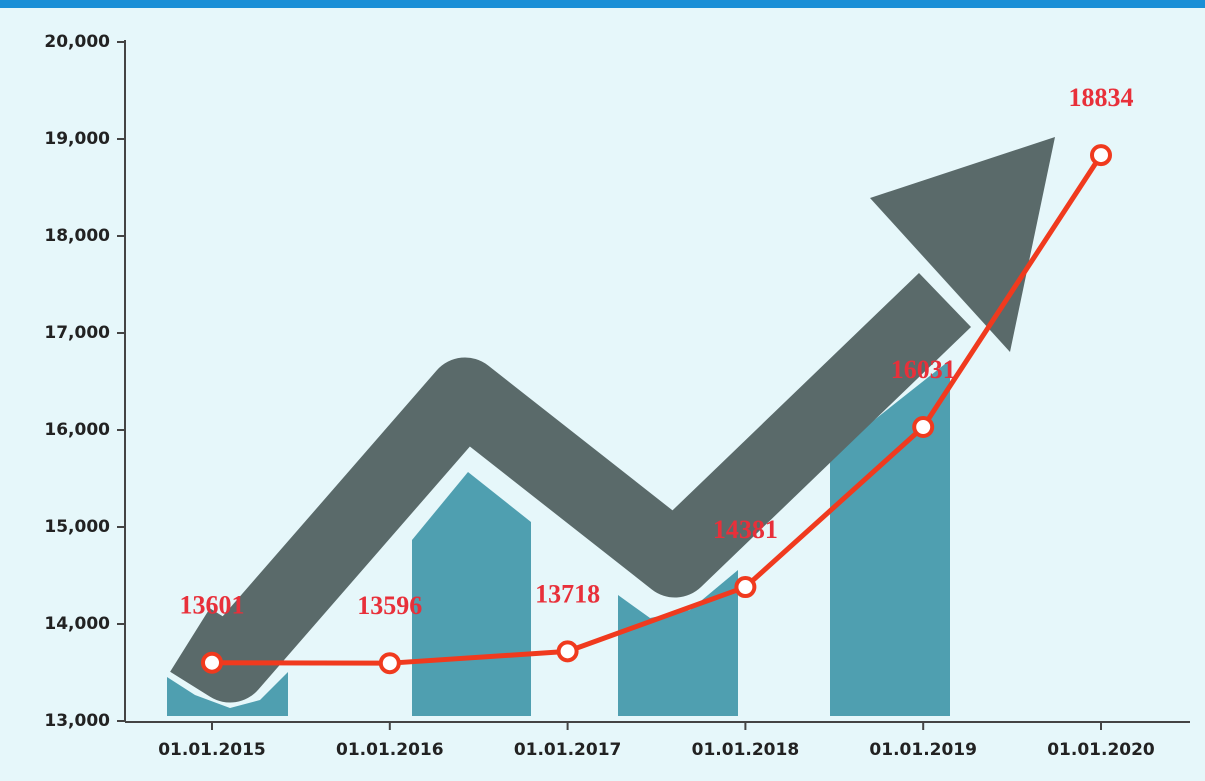  Describe the element at coordinates (212, 750) in the screenshot. I see `x-tick-label: 01.01.2015` at that location.